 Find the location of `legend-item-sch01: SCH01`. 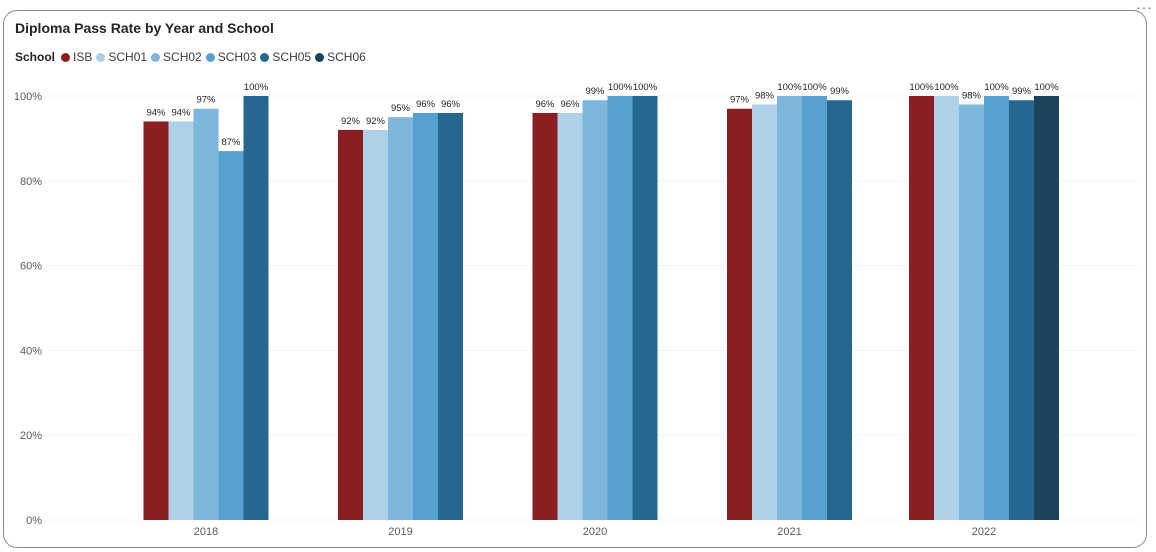

legend-item-sch01: SCH01 is located at coordinates (121, 57).